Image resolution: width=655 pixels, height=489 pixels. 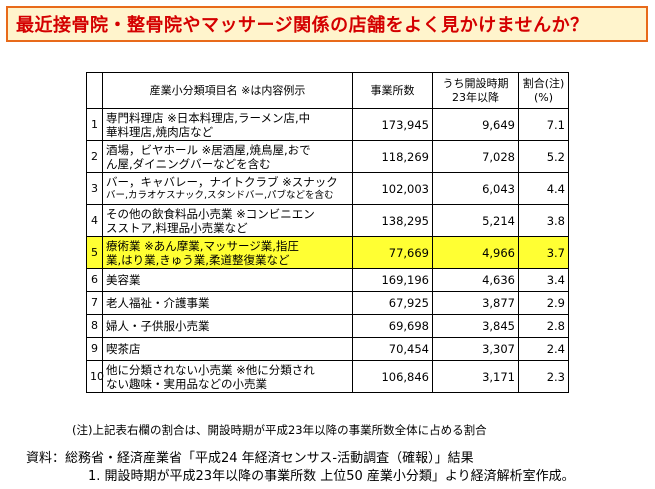 I want to click on row-number: 6, so click(x=94, y=280).